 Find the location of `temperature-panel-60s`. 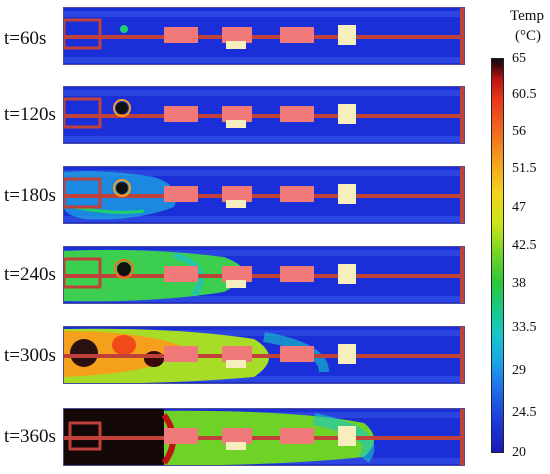

temperature-panel-60s is located at coordinates (264, 36).